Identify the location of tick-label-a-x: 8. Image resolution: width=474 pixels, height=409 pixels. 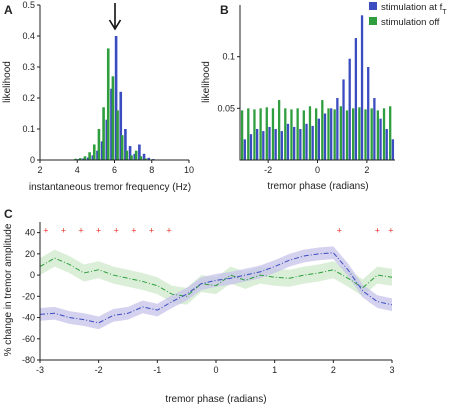
(151, 170).